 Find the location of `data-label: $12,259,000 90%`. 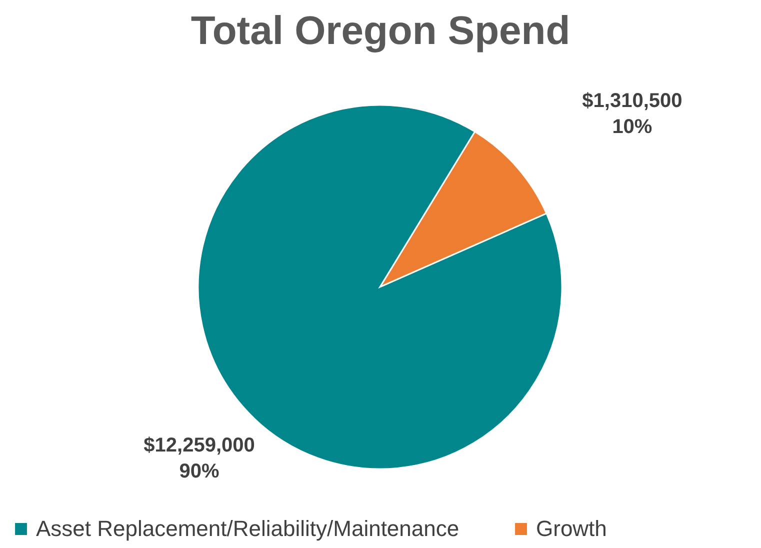

data-label: $12,259,000 90% is located at coordinates (199, 458).